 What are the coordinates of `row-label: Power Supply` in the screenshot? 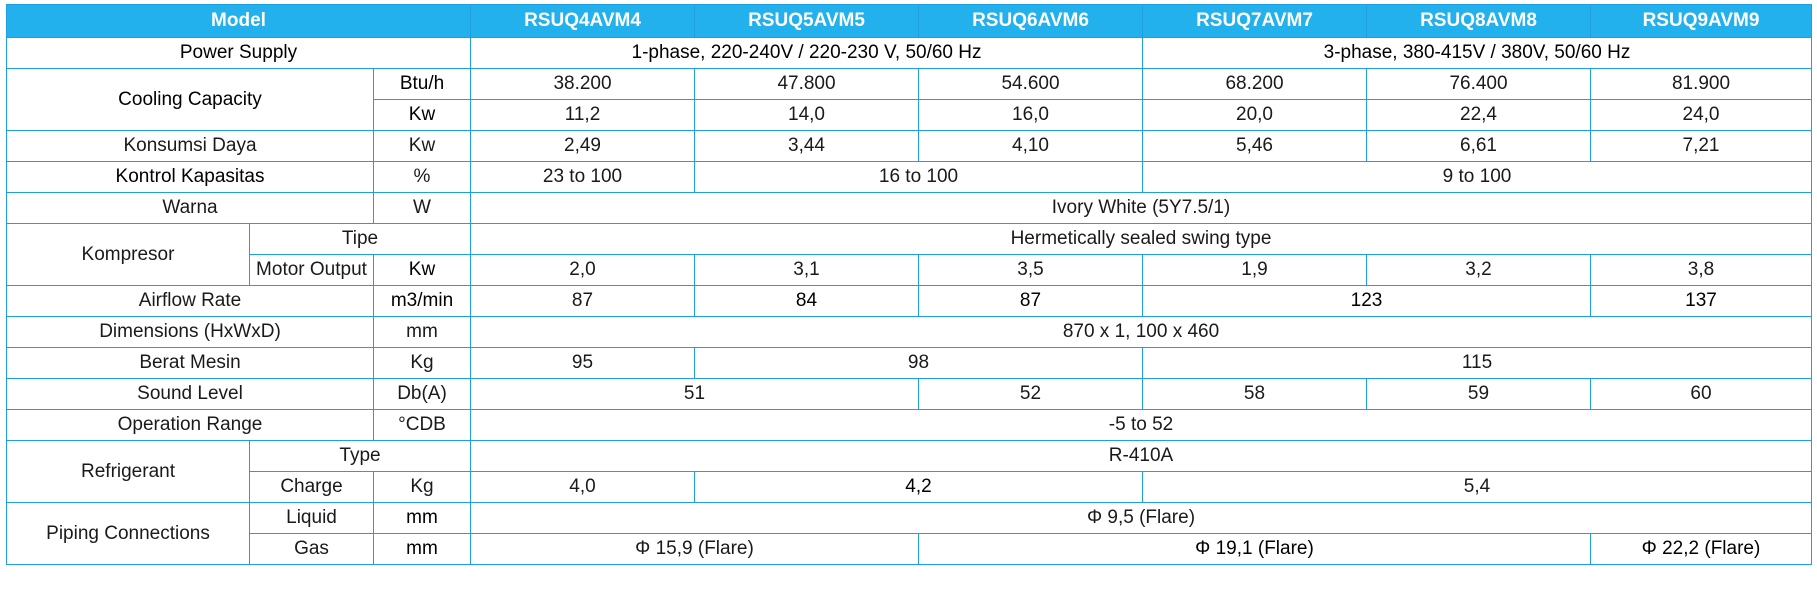 It's located at (238, 53).